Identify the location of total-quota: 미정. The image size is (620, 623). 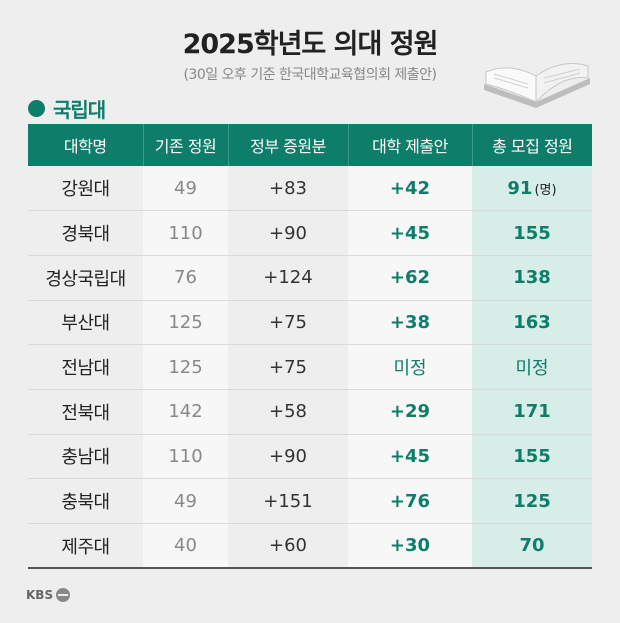
(532, 367).